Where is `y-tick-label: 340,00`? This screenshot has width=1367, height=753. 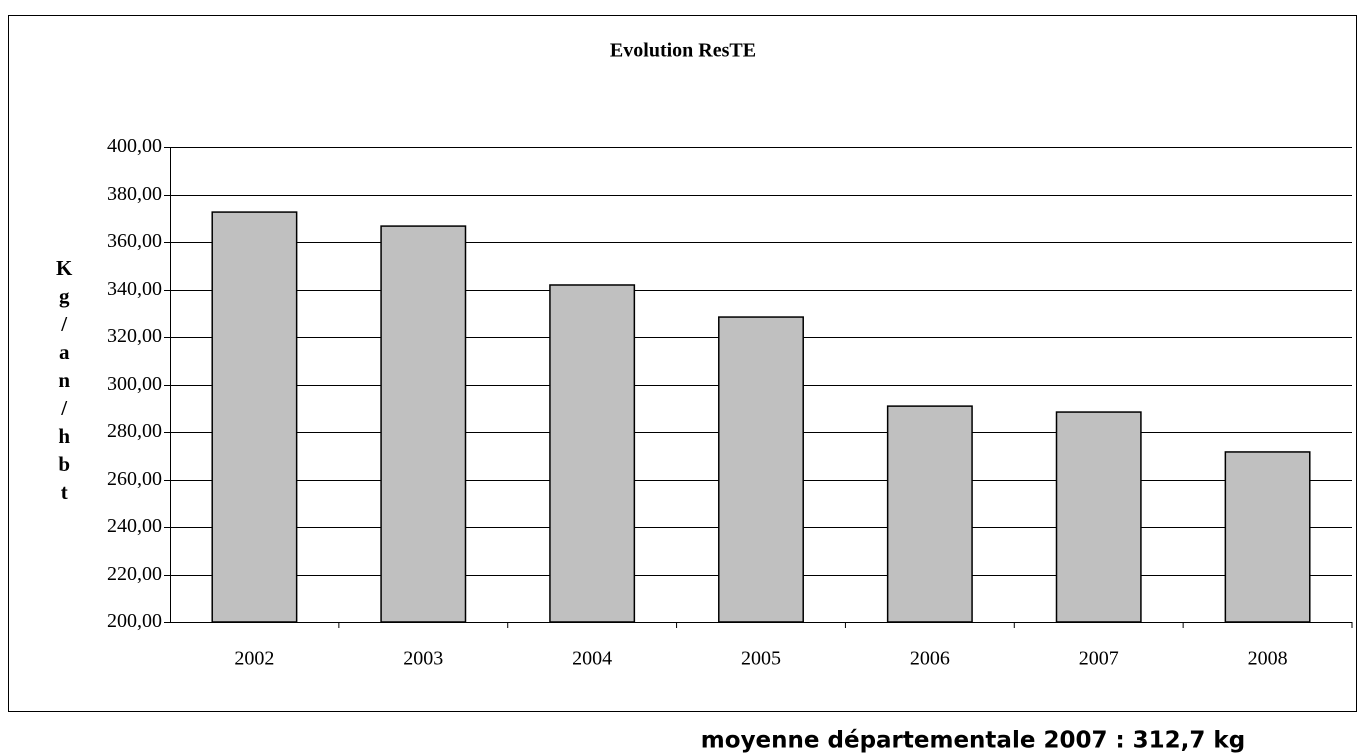
y-tick-label: 340,00 is located at coordinates (134, 289).